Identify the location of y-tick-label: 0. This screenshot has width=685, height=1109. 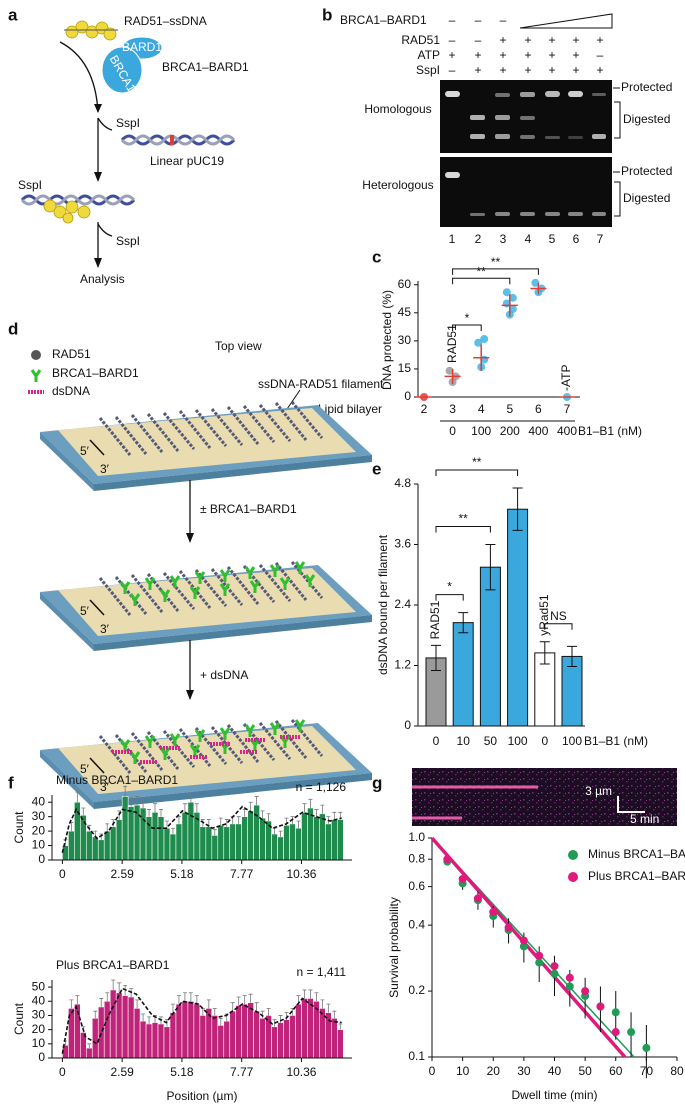
(41, 1057).